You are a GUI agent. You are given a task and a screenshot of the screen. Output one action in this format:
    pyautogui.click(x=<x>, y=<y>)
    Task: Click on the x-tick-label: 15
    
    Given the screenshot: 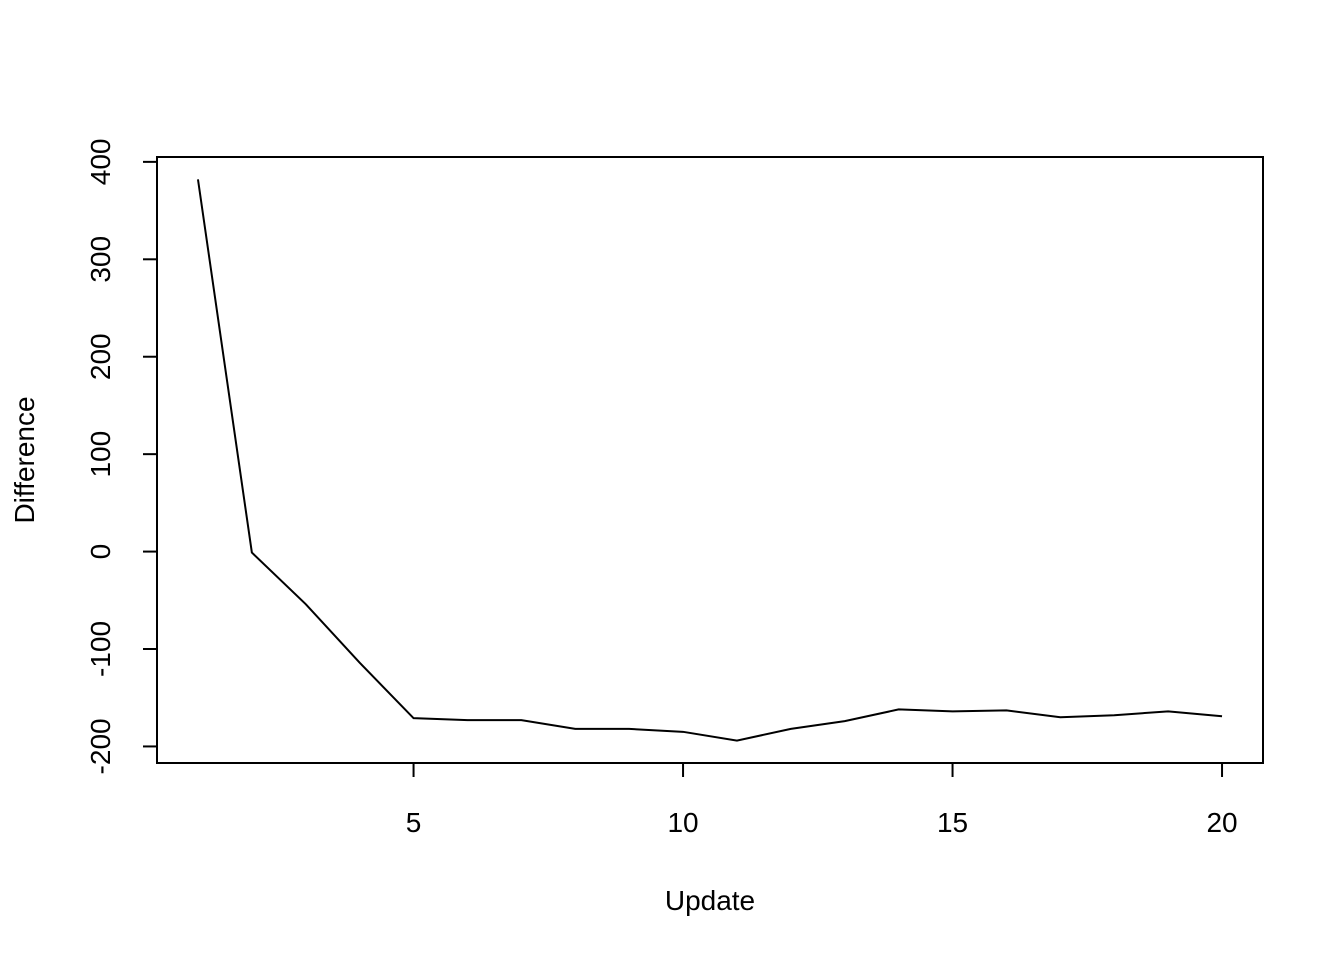 What is the action you would take?
    pyautogui.click(x=952, y=822)
    